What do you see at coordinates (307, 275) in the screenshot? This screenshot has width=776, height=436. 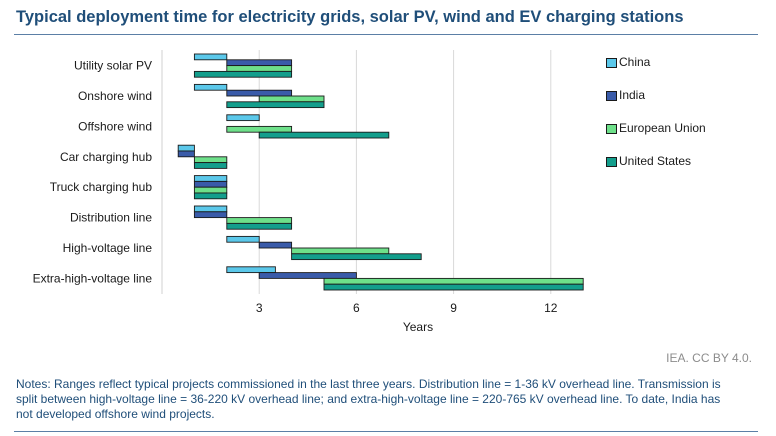 I see `bar-india-extra-high-voltage-line` at bounding box center [307, 275].